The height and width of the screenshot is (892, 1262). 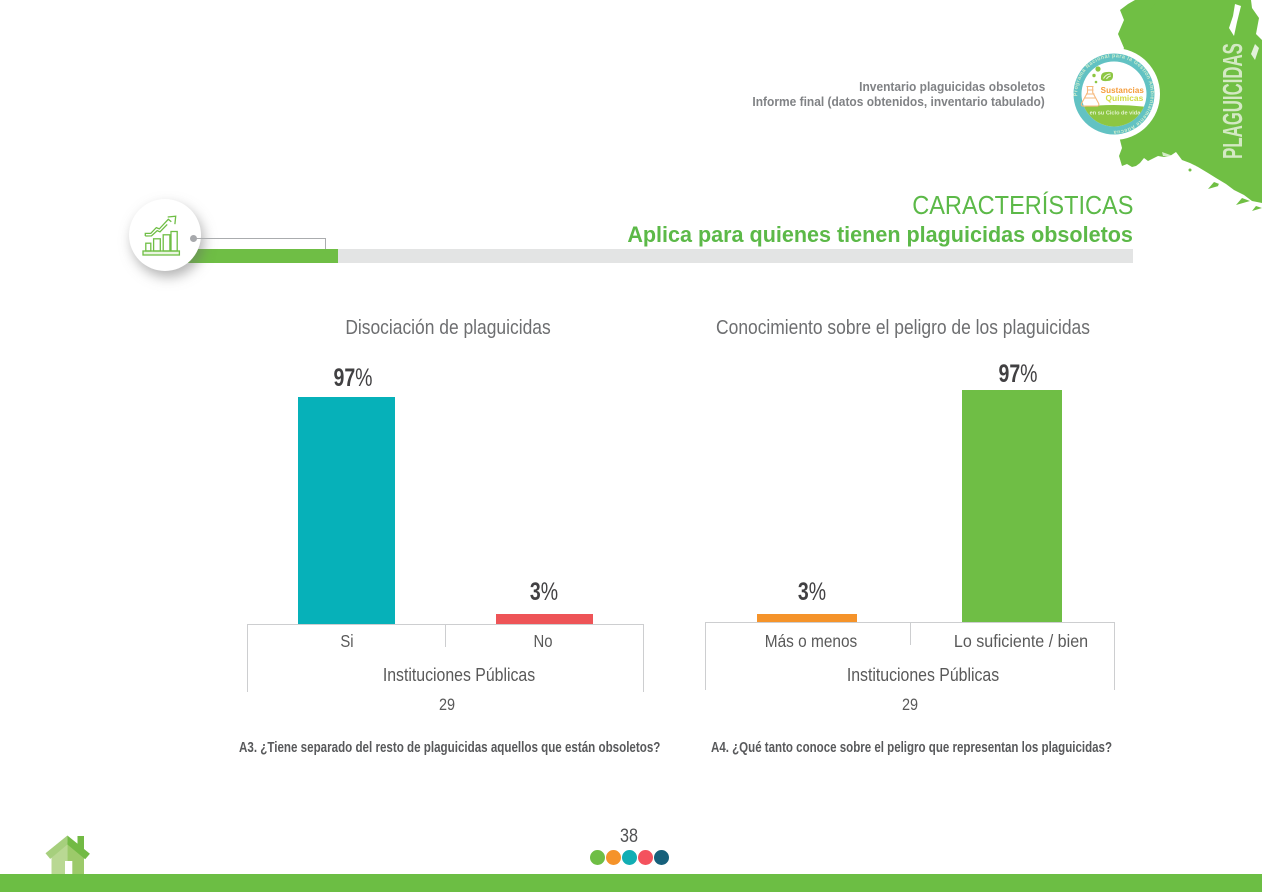 I want to click on svg-text: Sustancias, so click(x=1123, y=90).